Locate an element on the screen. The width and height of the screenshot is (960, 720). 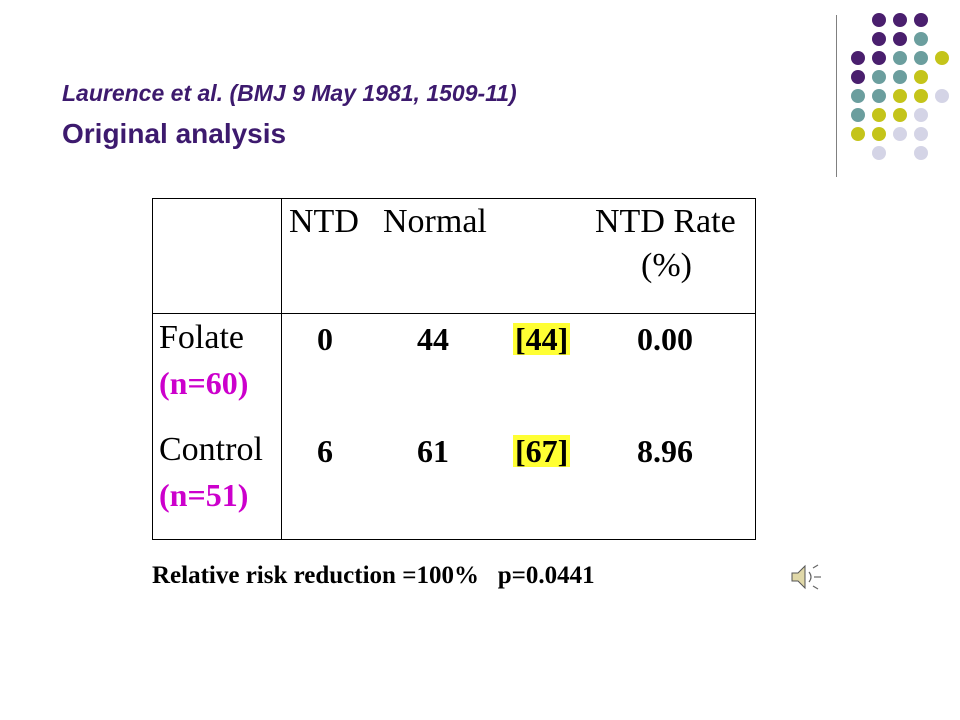
cell-control-normal: 61 is located at coordinates (433, 451).